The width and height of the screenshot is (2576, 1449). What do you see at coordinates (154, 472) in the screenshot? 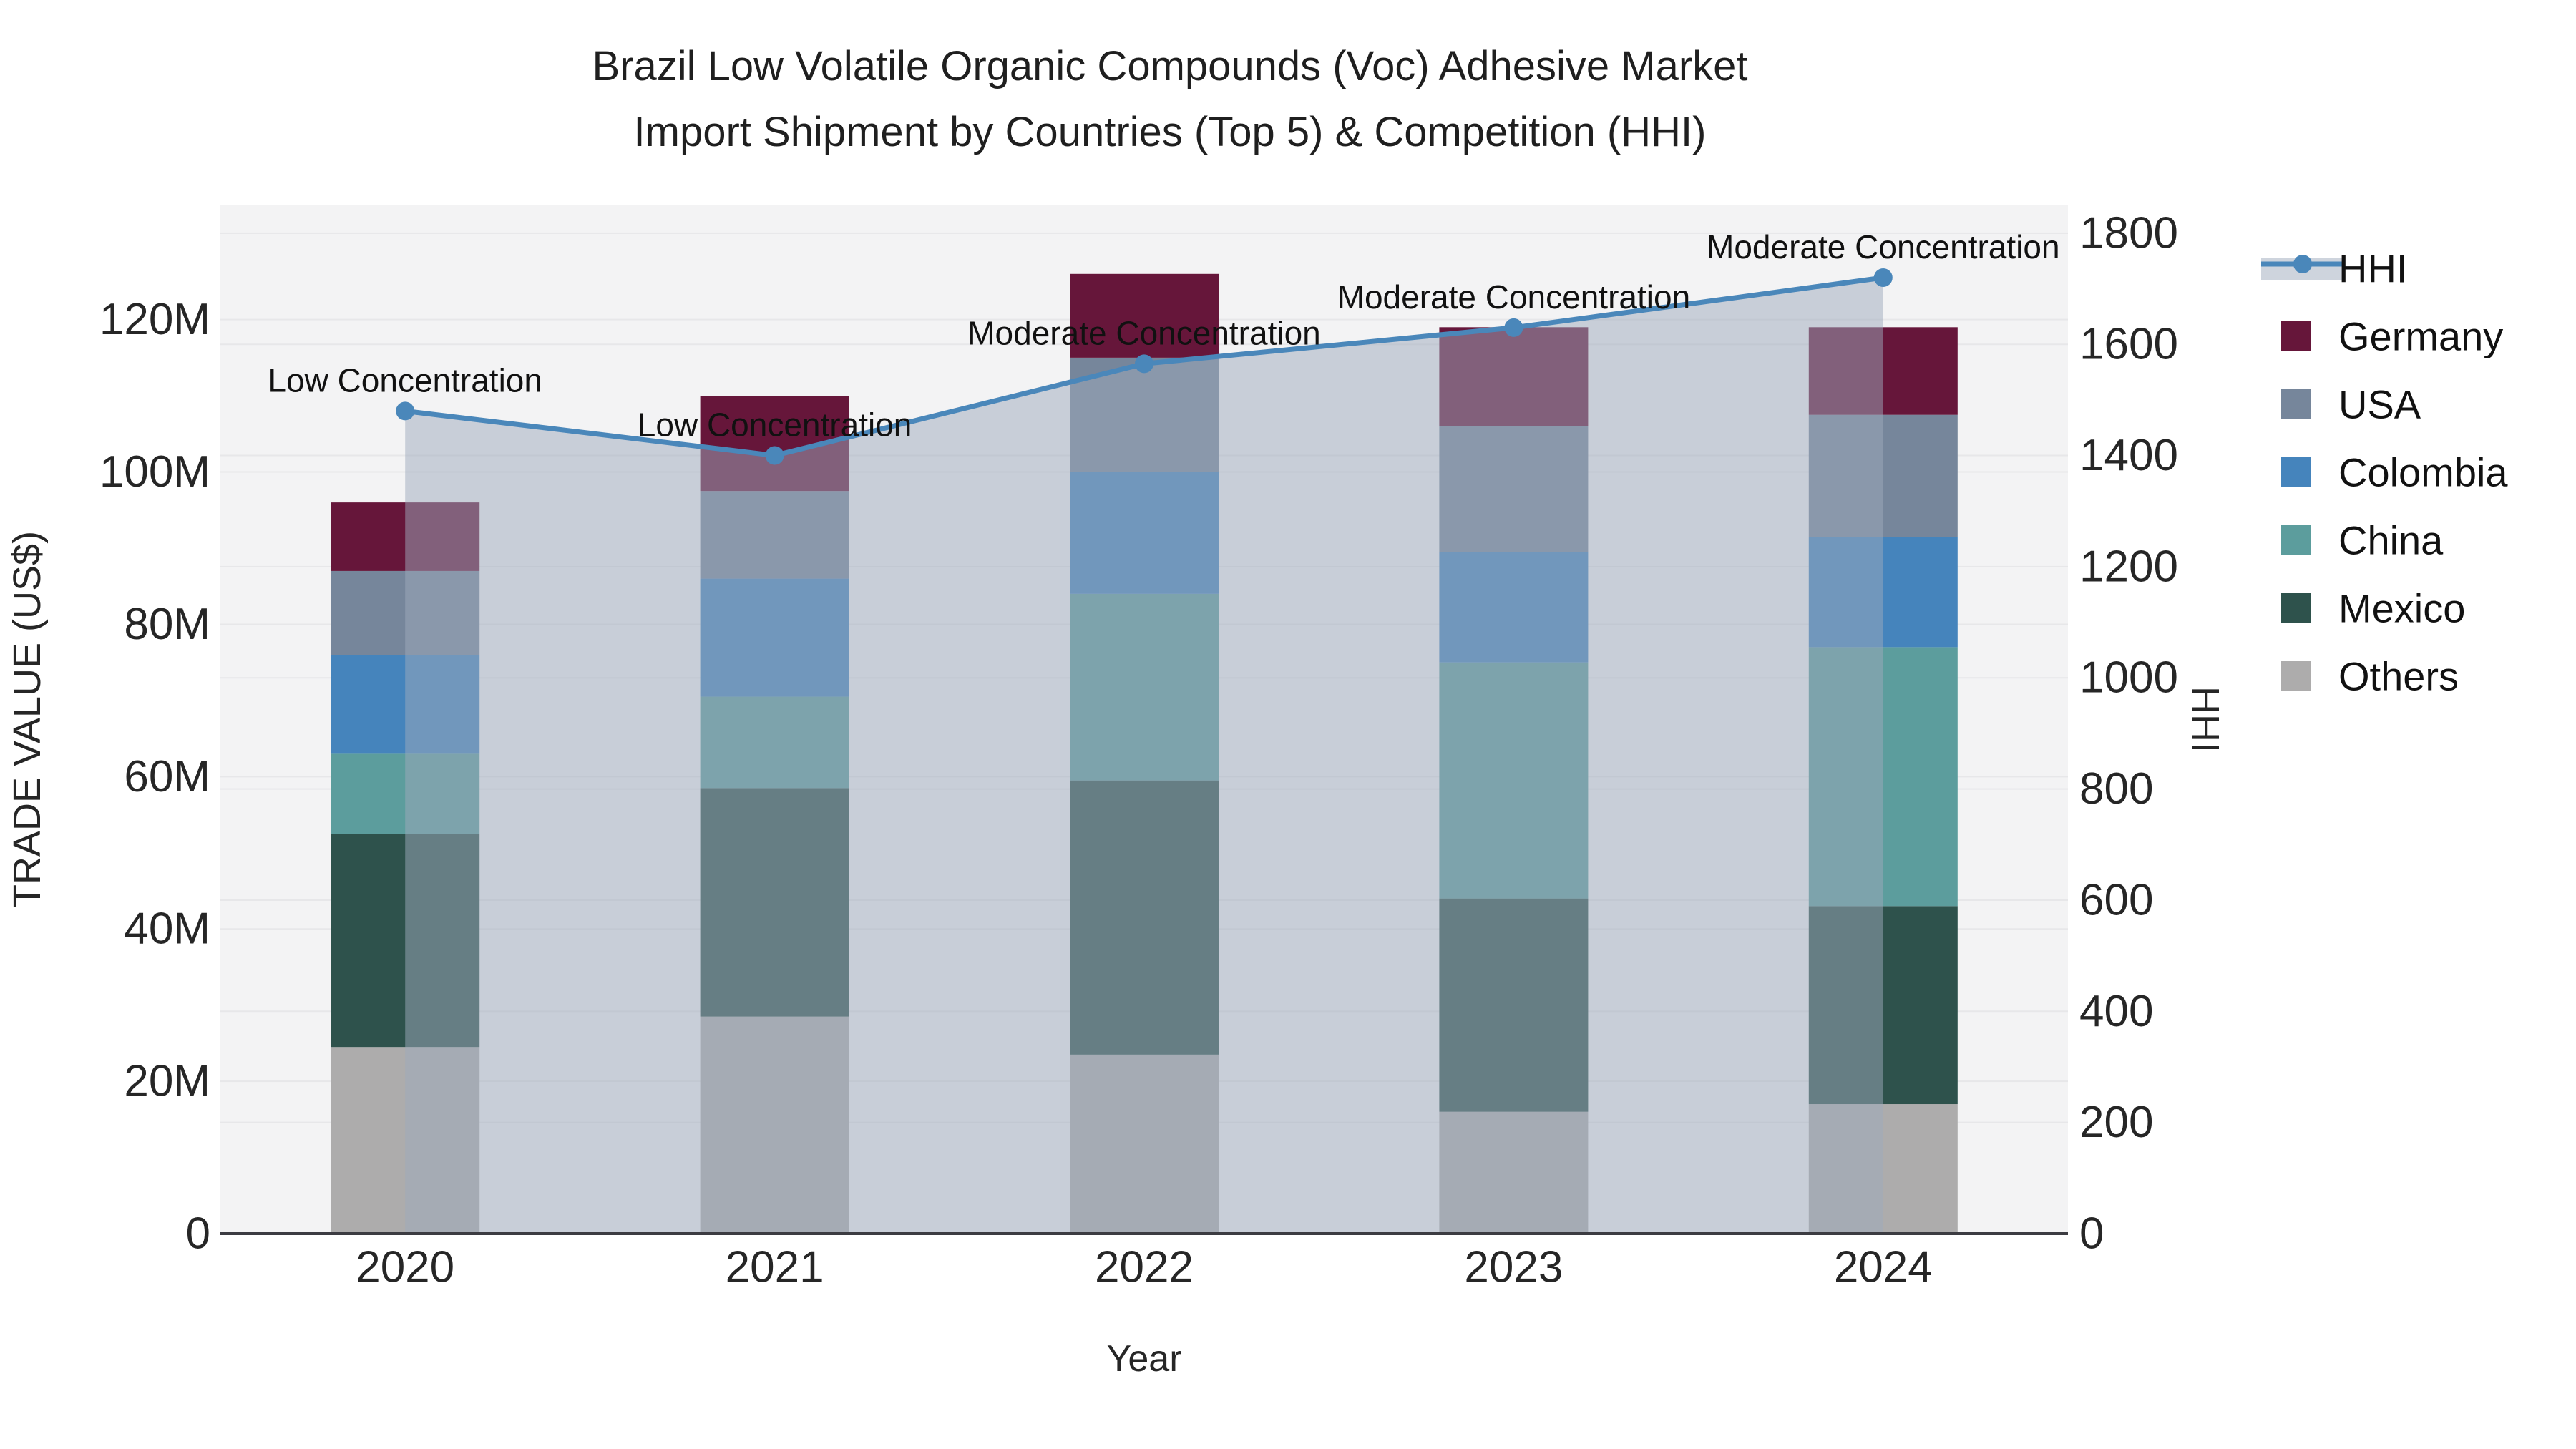
I see `y-tick-left-100M: 100M` at bounding box center [154, 472].